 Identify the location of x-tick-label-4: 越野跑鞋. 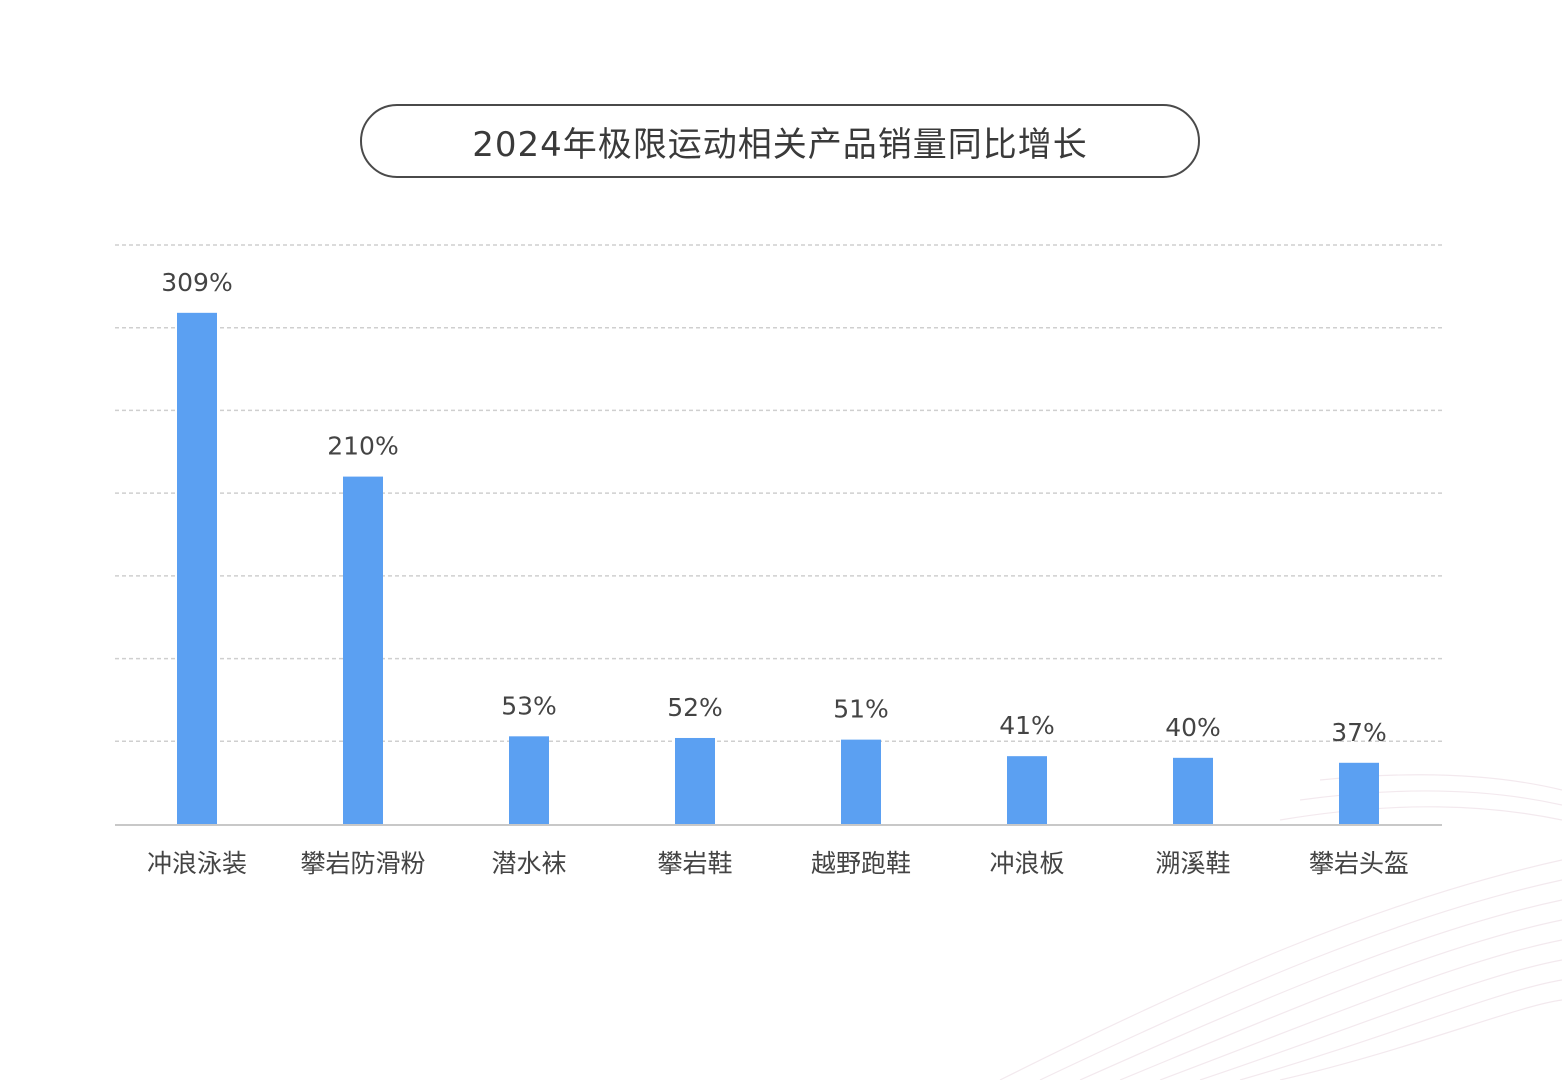
(861, 863).